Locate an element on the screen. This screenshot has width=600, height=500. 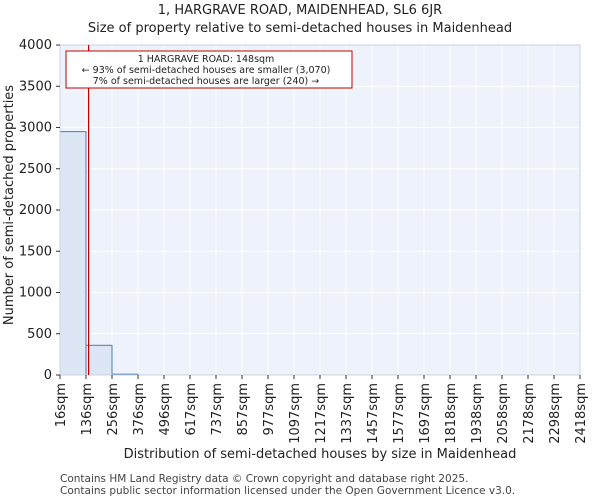
y-axis-label: Number of semi-detached properties is located at coordinates (9, 205).